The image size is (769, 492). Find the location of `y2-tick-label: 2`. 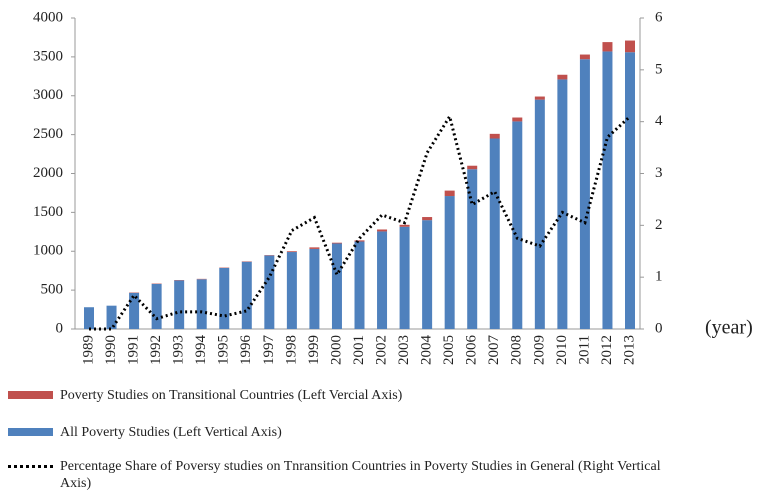

y2-tick-label: 2 is located at coordinates (659, 225).